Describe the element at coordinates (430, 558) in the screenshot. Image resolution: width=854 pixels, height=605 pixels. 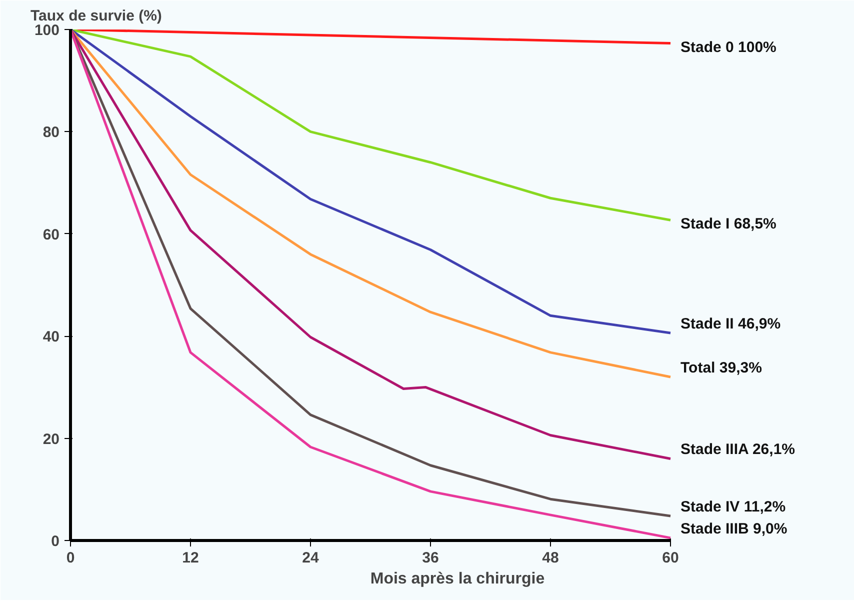
I see `x-tick-label: 36` at that location.